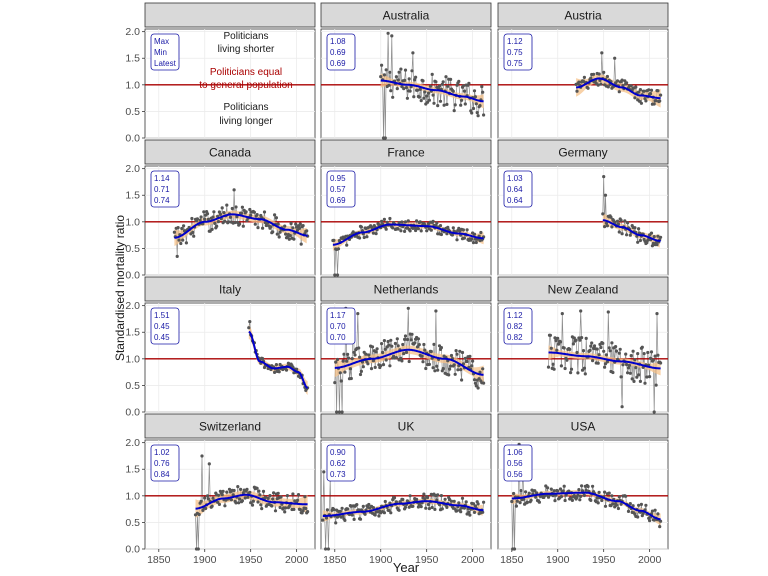  What do you see at coordinates (515, 52) in the screenshot?
I see `stats-box-value: 0.75` at bounding box center [515, 52].